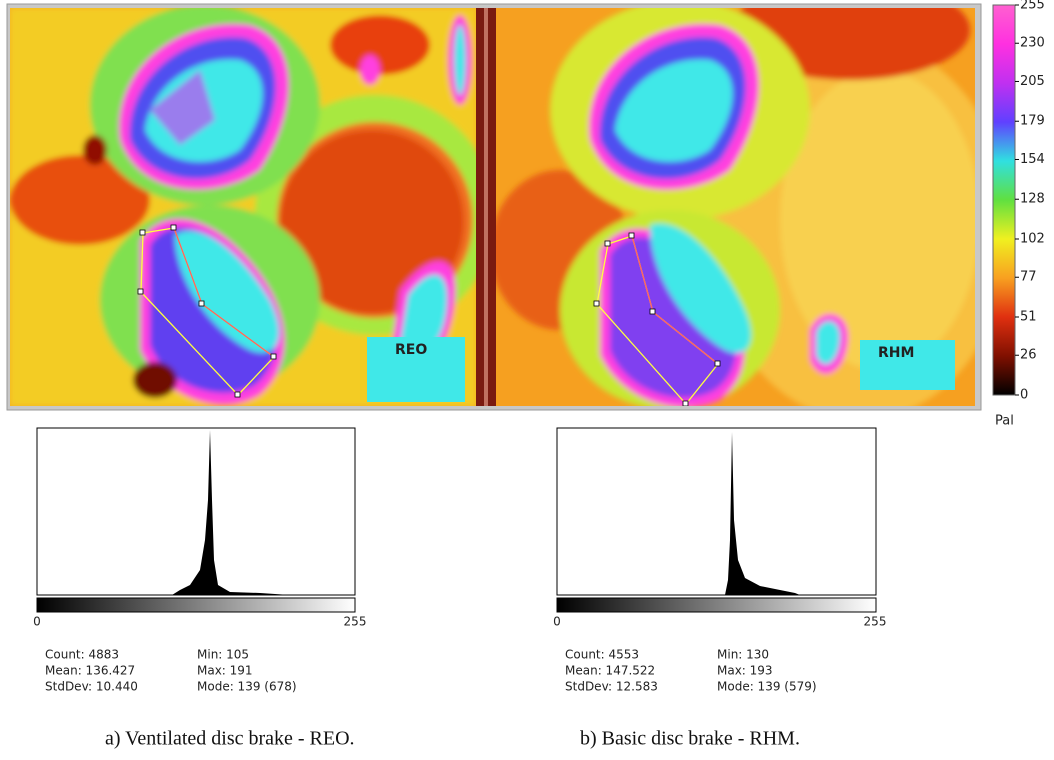  Describe the element at coordinates (1032, 81) in the screenshot. I see `palette-tick-label: 205` at that location.